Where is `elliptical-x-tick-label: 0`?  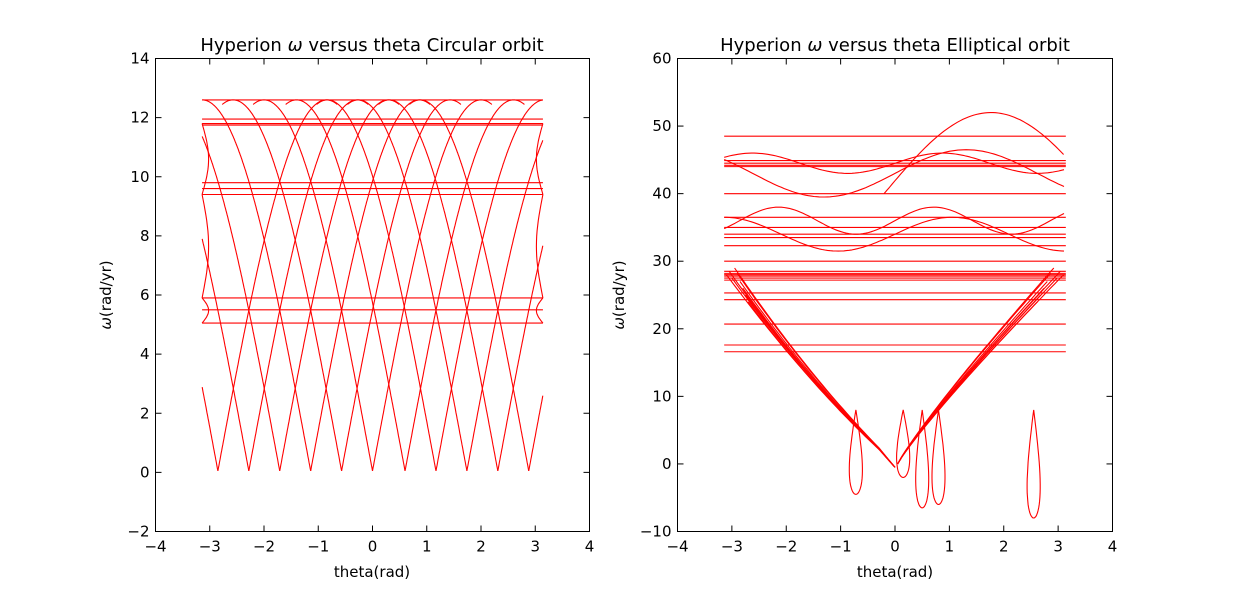
elliptical-x-tick-label: 0 is located at coordinates (895, 547).